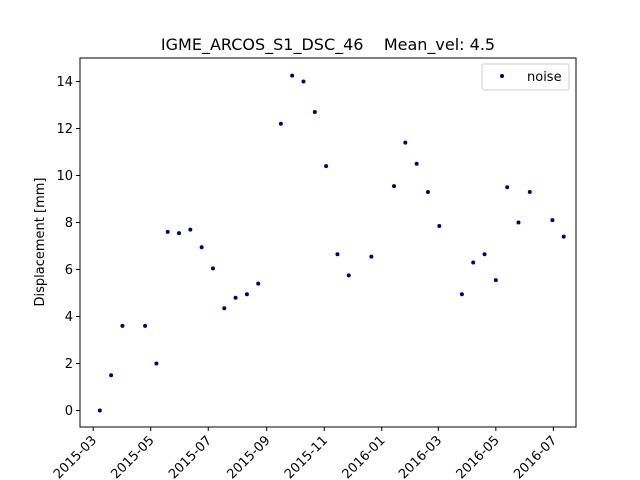 This screenshot has width=640, height=480. I want to click on chart-title: IGME_ARCOS_S1_DSC_46 Mean_vel: 4.5, so click(328, 45).